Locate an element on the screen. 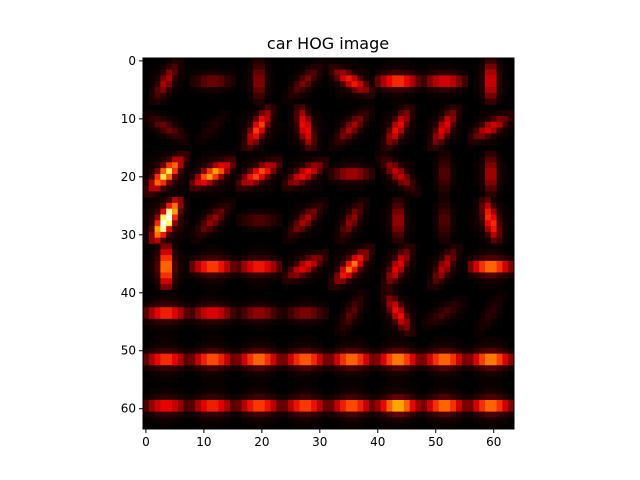 The width and height of the screenshot is (640, 480). x-tick-label: 30 is located at coordinates (319, 442).